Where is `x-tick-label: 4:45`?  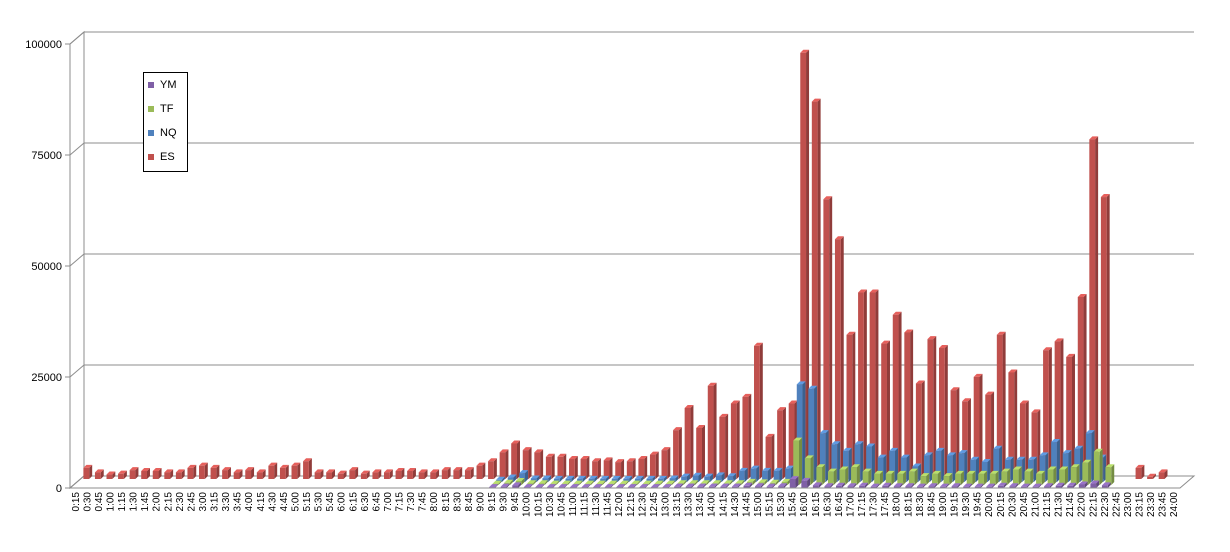 x-tick-label: 4:45 is located at coordinates (284, 502).